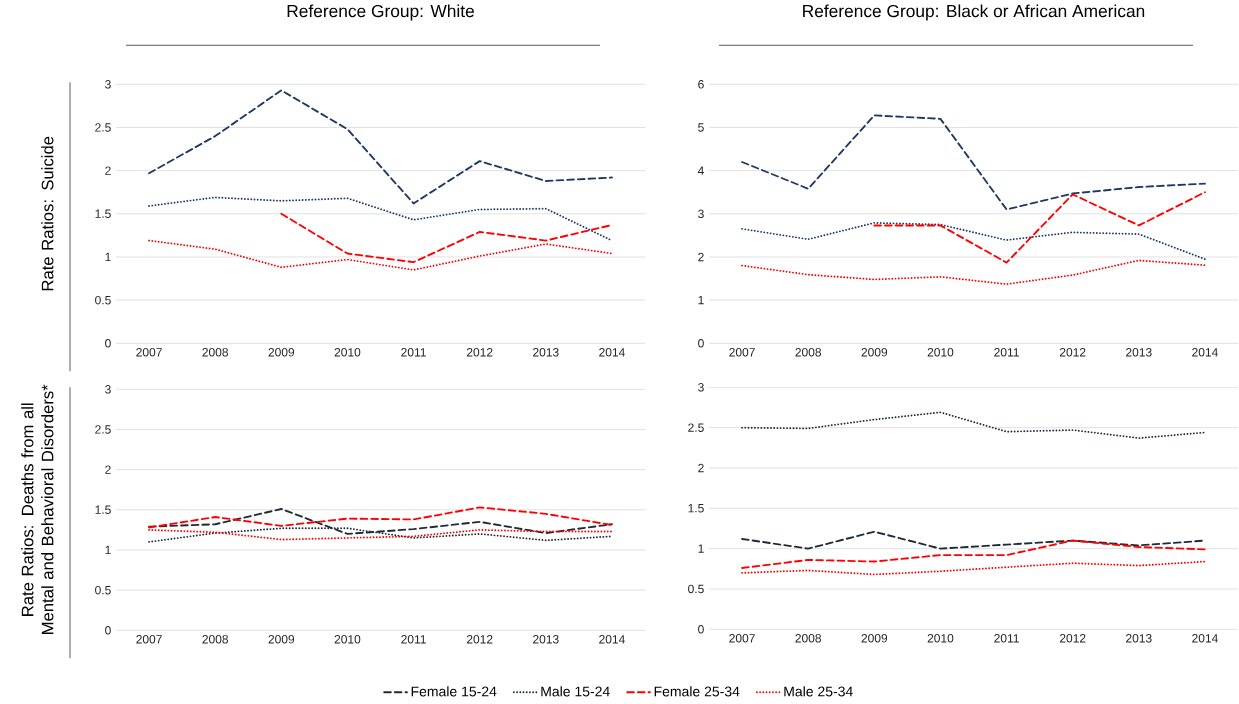 The height and width of the screenshot is (704, 1239). I want to click on y-axis-title: Rate Ratios: Deaths from all Mental and Behavioral Disorders*, so click(37, 509).